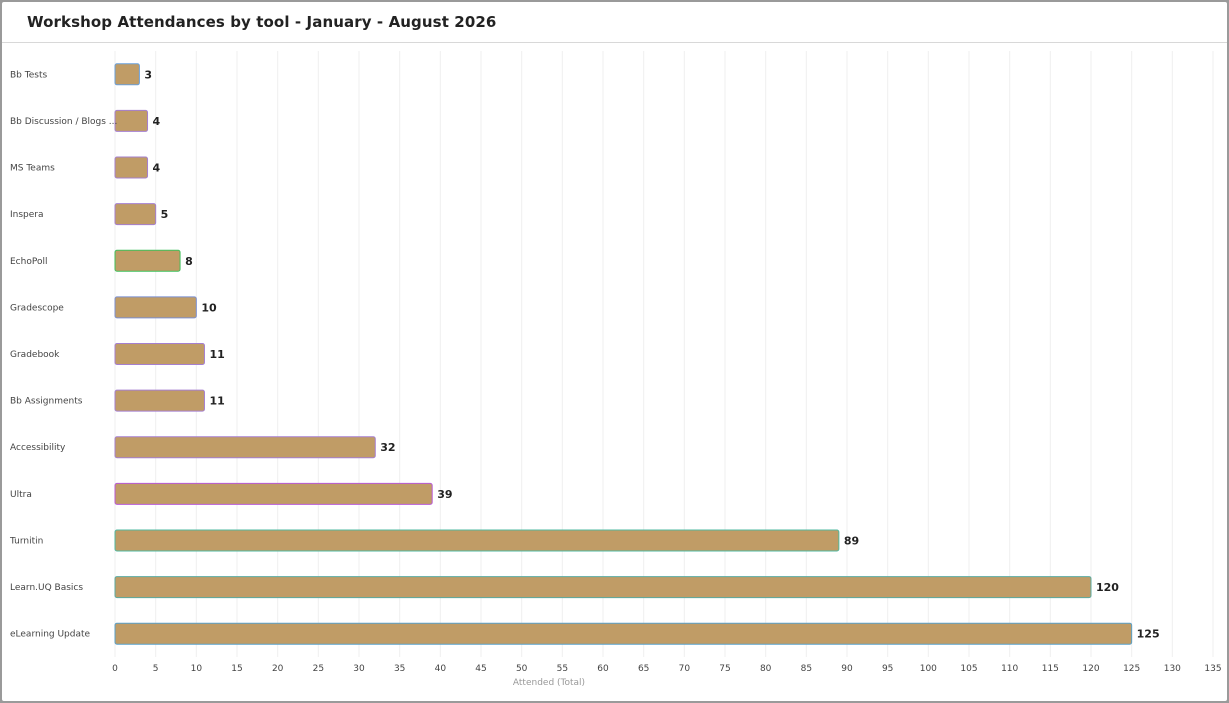 The height and width of the screenshot is (703, 1229). What do you see at coordinates (156, 669) in the screenshot?
I see `x-tick-label: 5` at bounding box center [156, 669].